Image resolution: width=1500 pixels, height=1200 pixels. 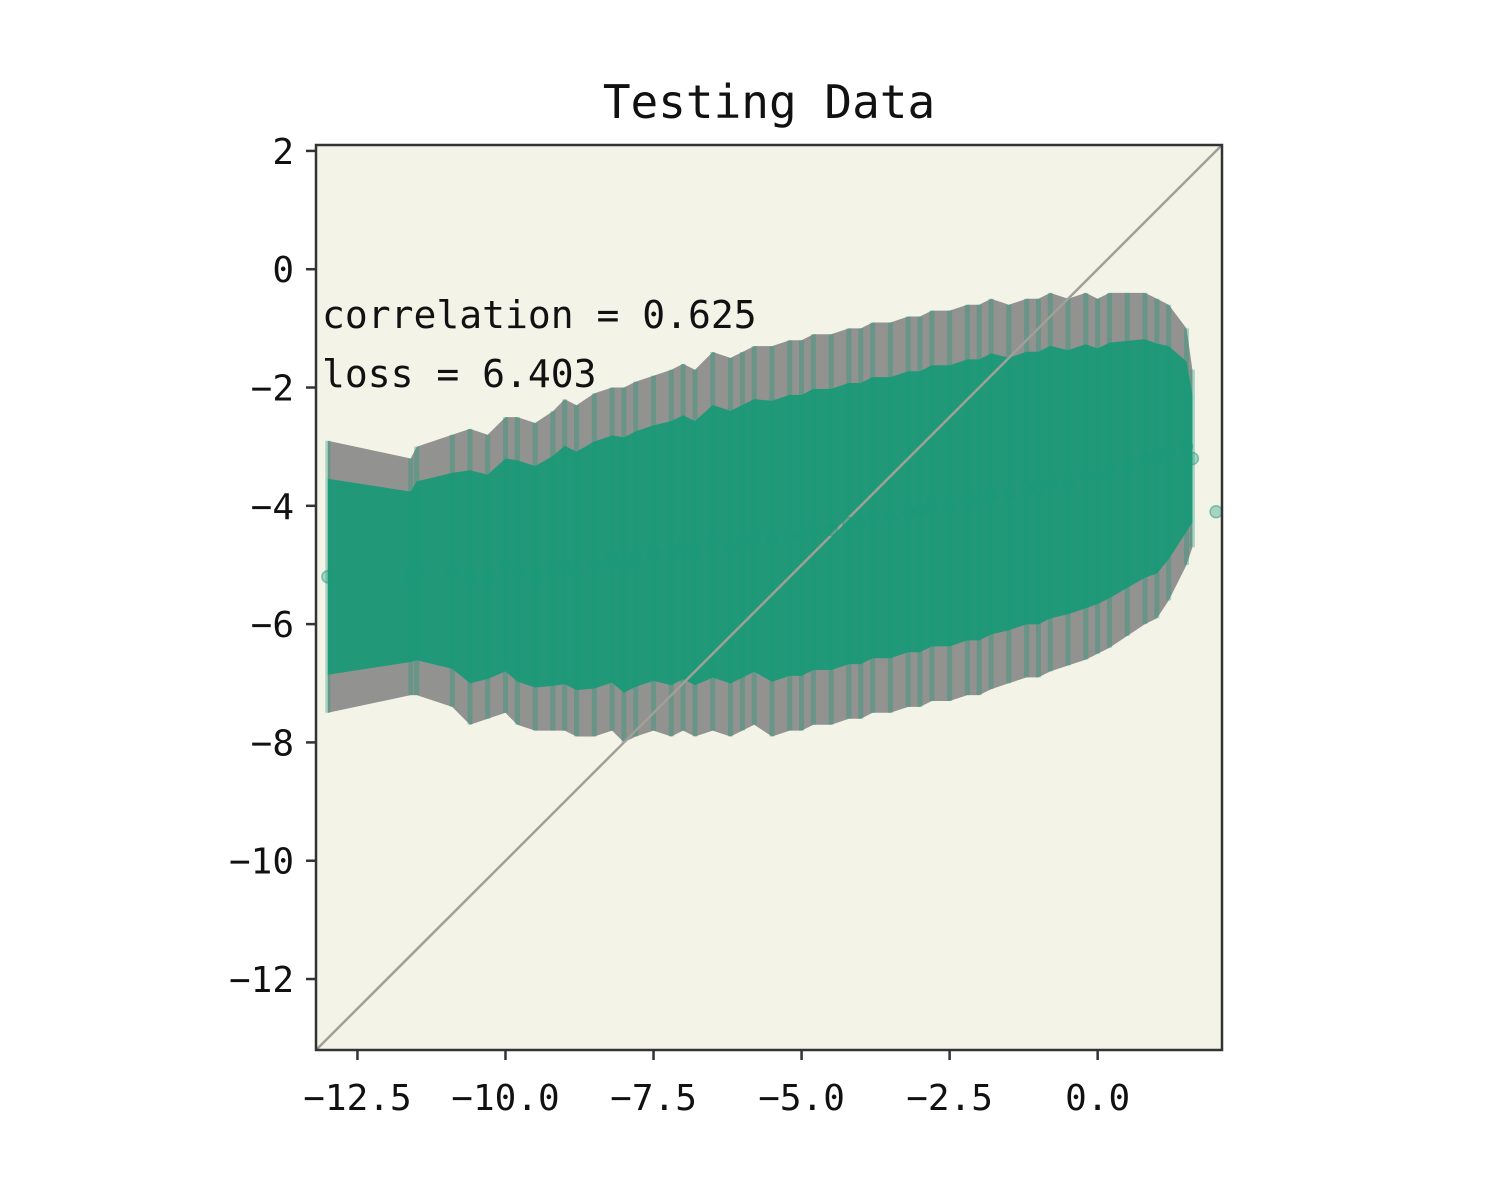 I want to click on x-tick-label: −5.0, so click(x=801, y=1098).